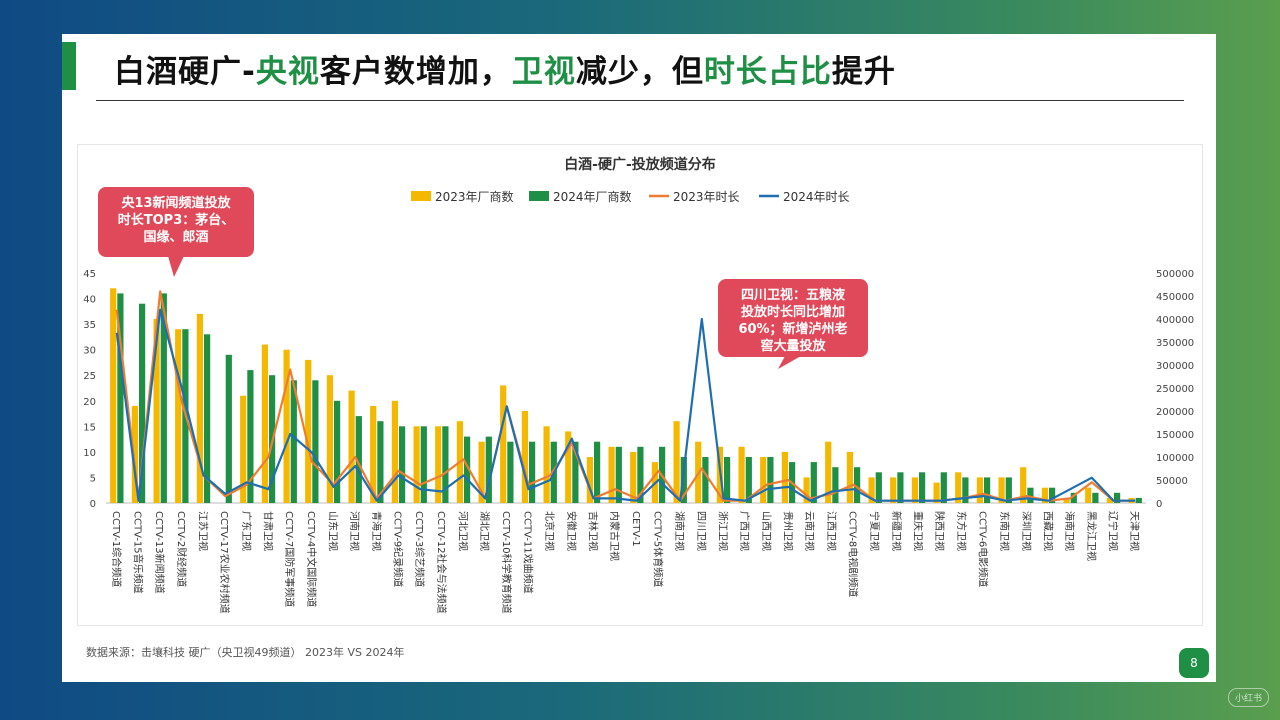  I want to click on x-tick-label: 陕西卫视, so click(939, 531).